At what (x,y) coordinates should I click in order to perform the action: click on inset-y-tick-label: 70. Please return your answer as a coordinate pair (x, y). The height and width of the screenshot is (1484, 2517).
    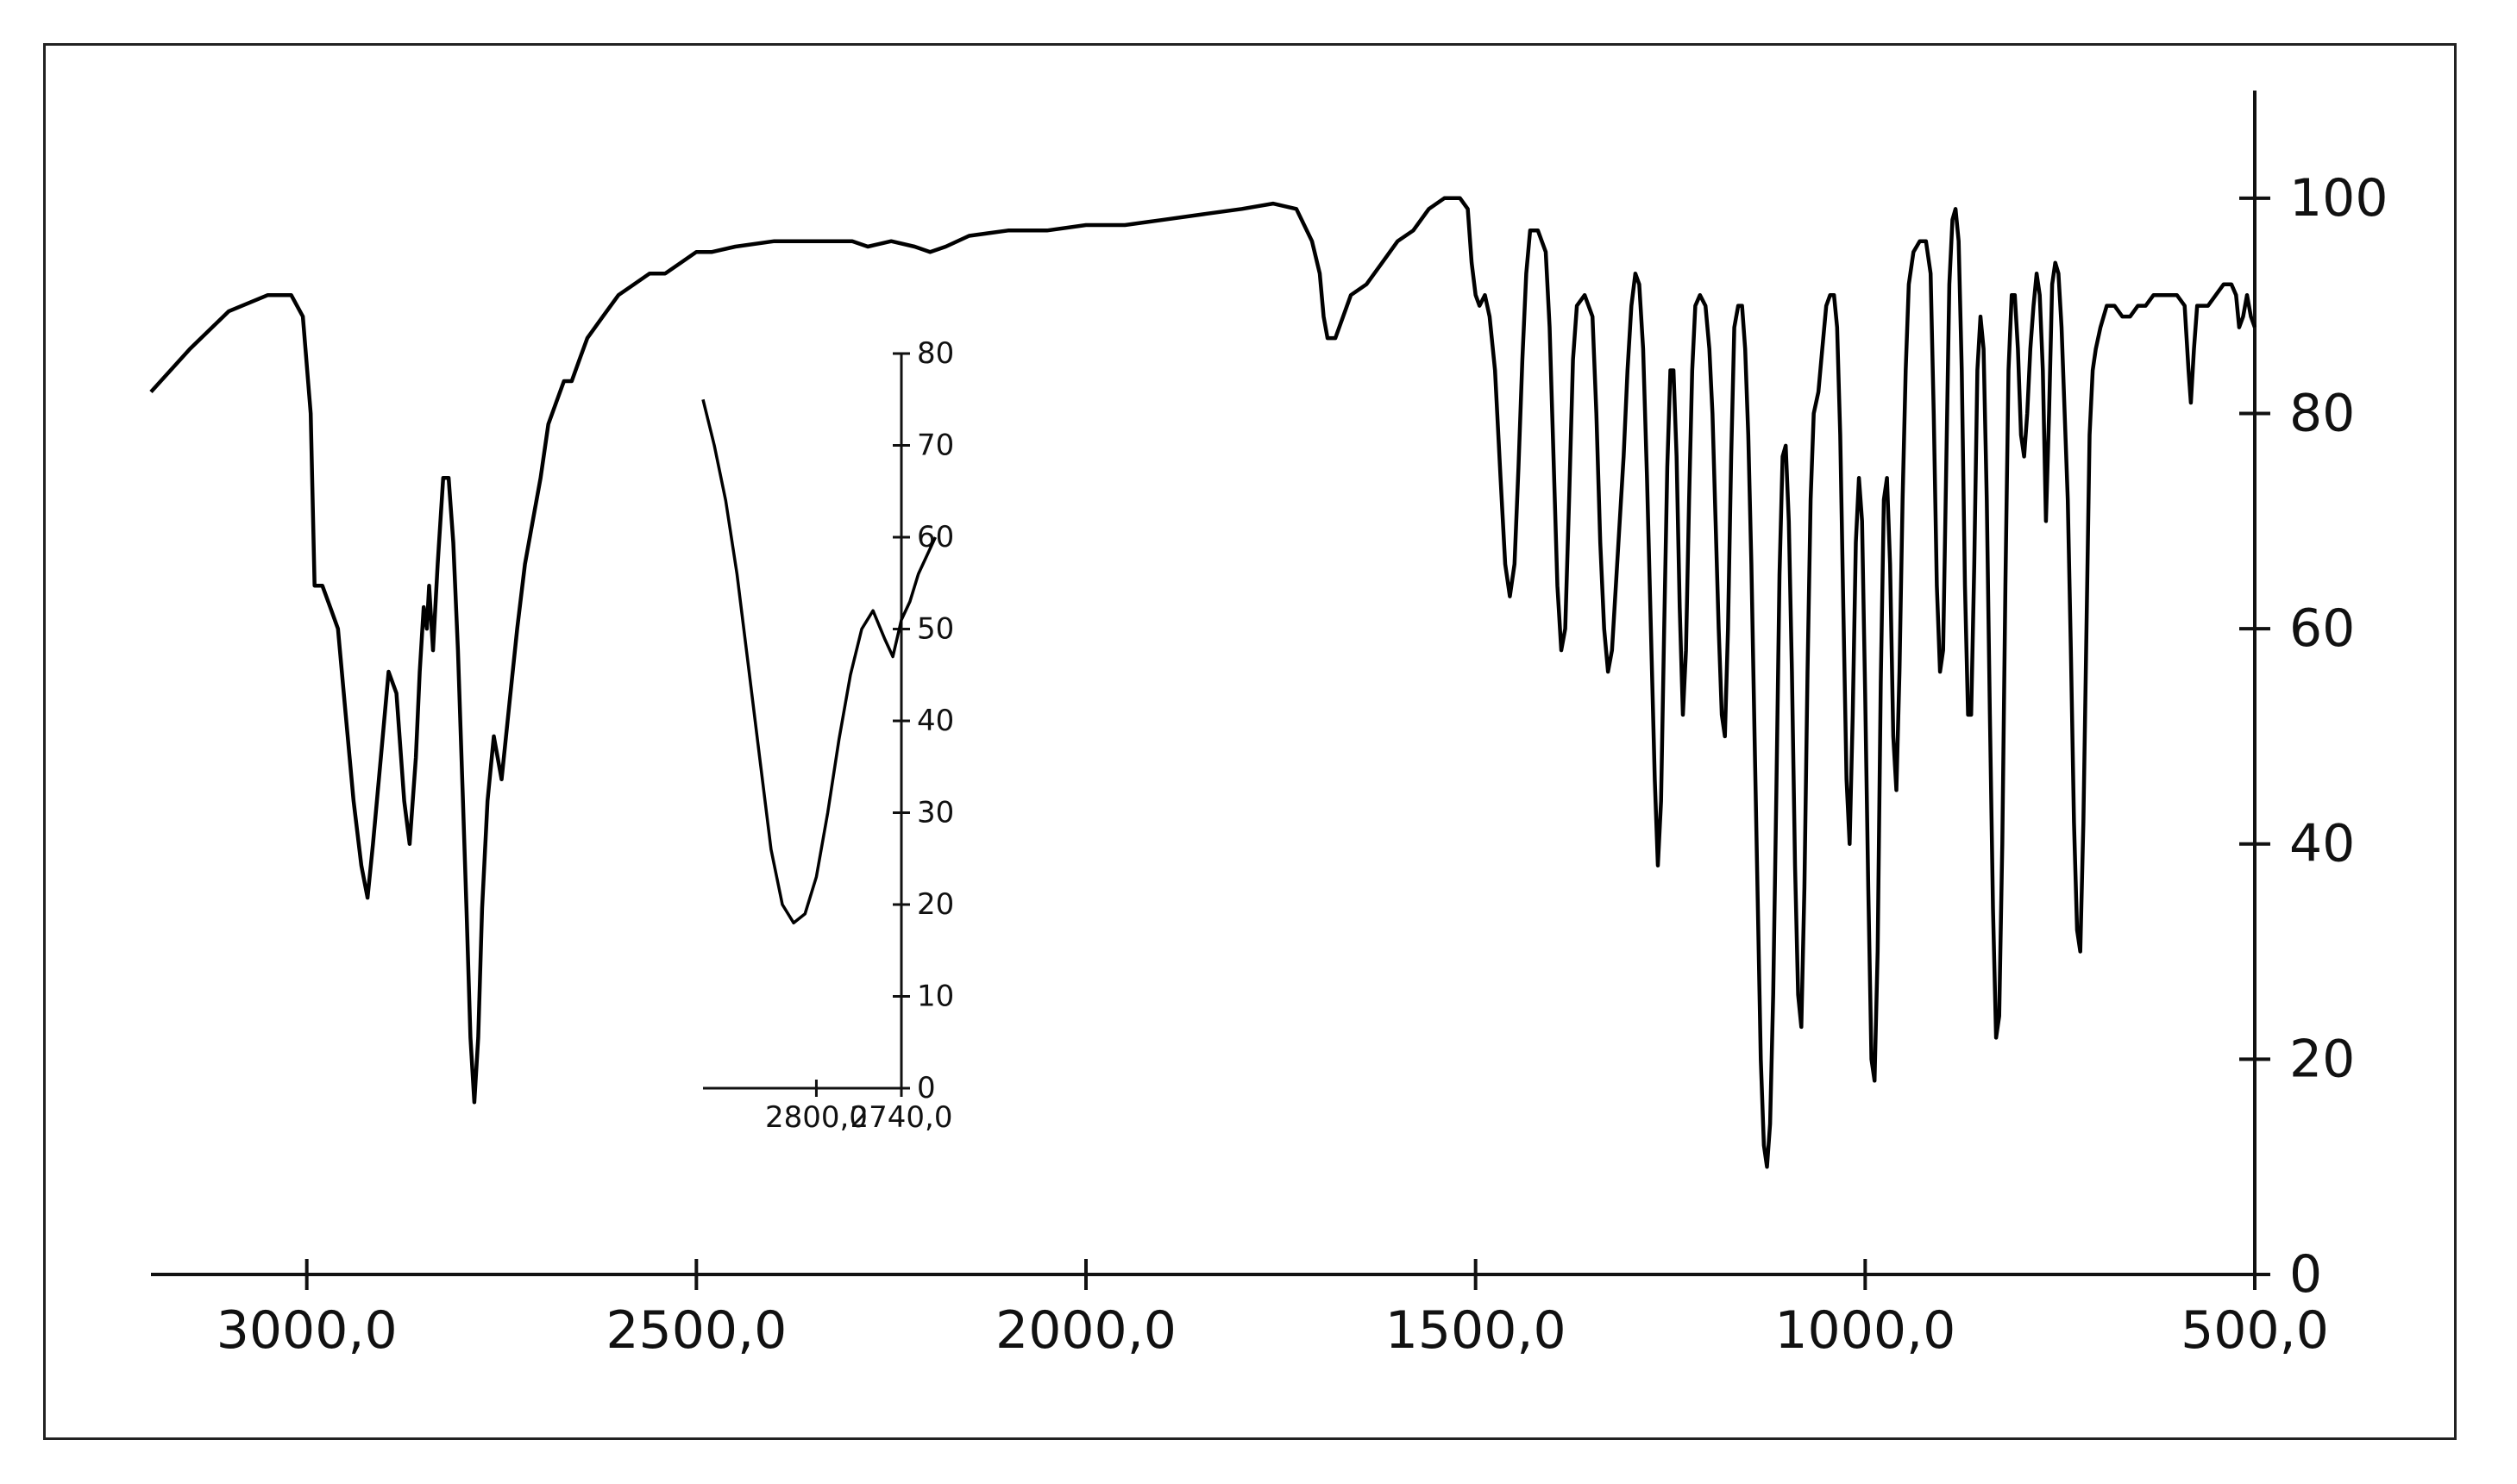
    Looking at the image, I should click on (935, 446).